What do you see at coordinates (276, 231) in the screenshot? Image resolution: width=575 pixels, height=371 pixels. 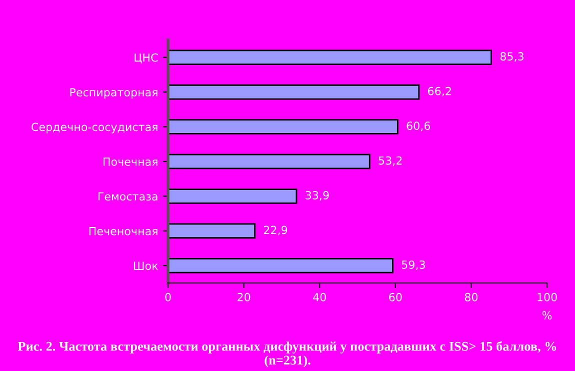 I see `data-label: 22,9` at bounding box center [276, 231].